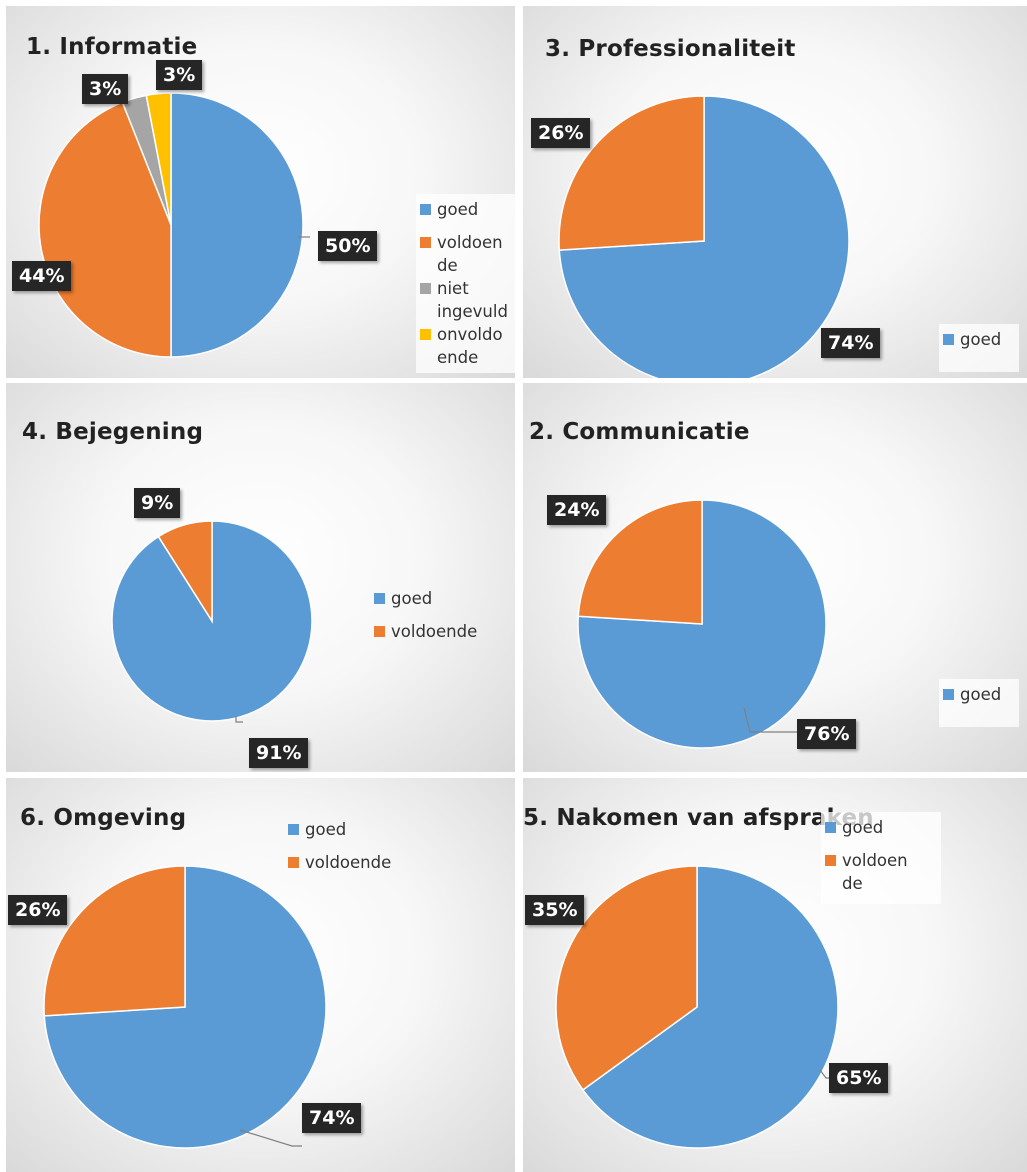 This screenshot has width=1027, height=1172. I want to click on chart-legend: goed voldoen de niet ingevuld onvoldo ende, so click(465, 283).